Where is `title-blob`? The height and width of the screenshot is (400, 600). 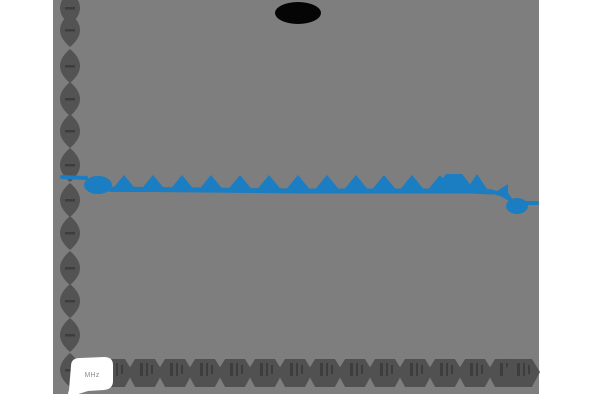
title-blob is located at coordinates (298, 13).